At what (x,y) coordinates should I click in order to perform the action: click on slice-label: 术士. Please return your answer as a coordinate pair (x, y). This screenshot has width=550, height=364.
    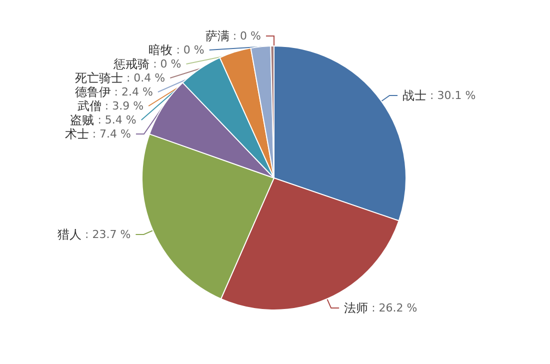
    Looking at the image, I should click on (76, 134).